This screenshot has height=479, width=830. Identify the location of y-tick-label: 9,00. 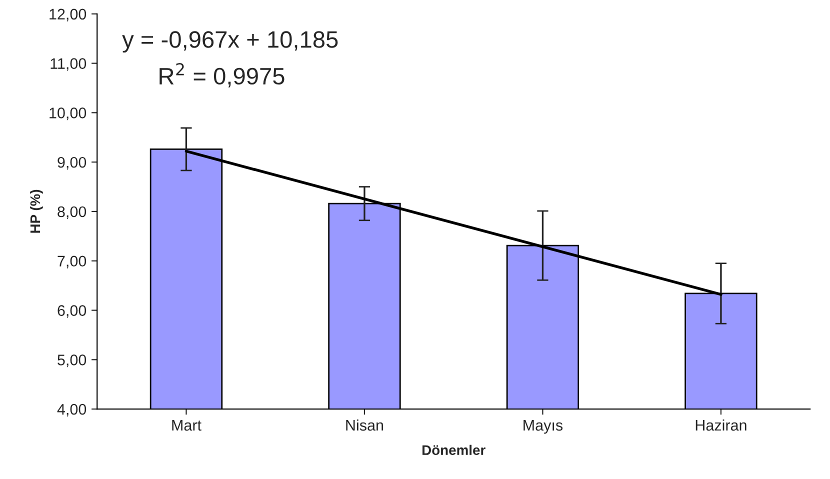
(72, 163).